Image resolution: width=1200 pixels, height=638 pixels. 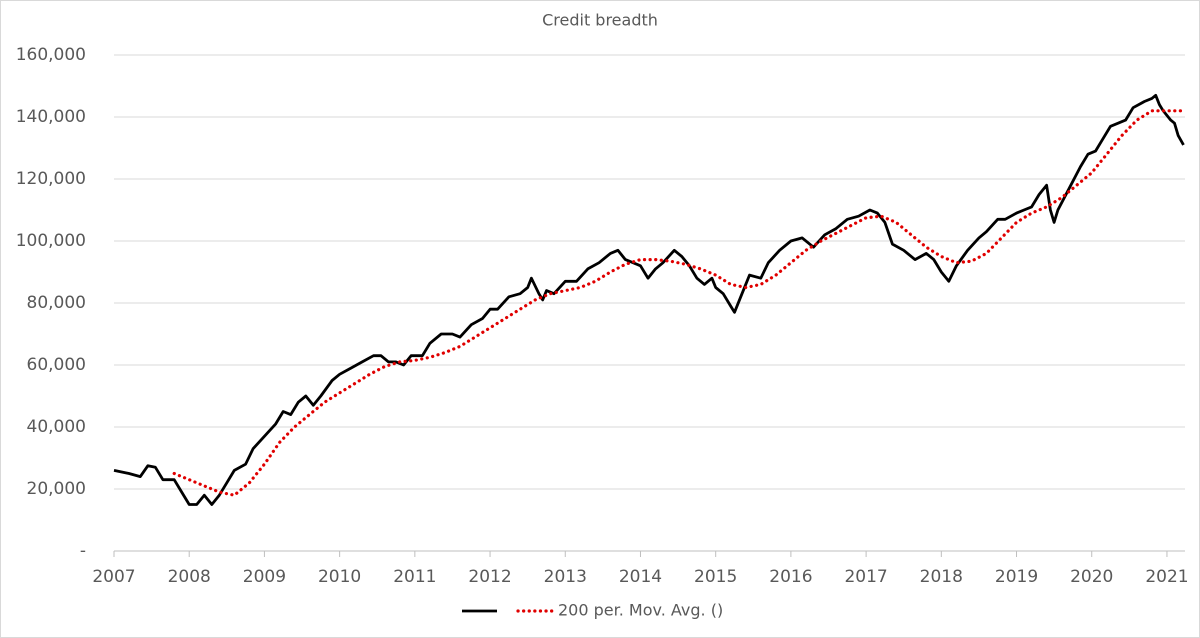 What do you see at coordinates (189, 577) in the screenshot?
I see `x-tick-label: 2008` at bounding box center [189, 577].